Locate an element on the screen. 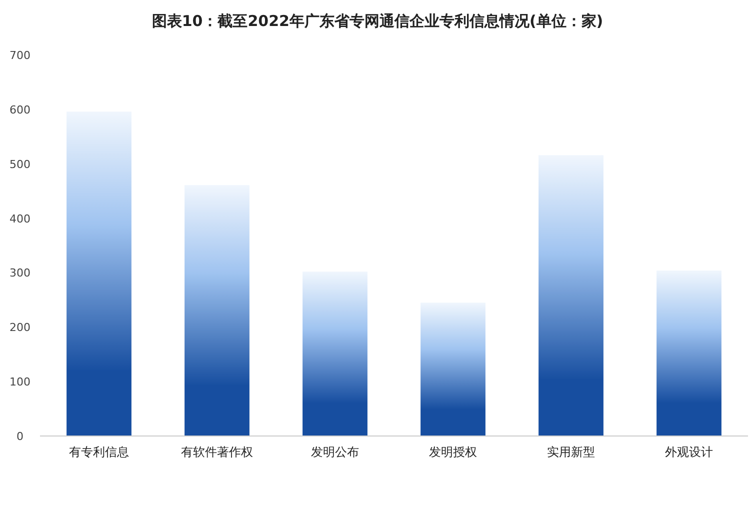 This screenshot has height=515, width=755. y-tick-label: 100 is located at coordinates (20, 382).